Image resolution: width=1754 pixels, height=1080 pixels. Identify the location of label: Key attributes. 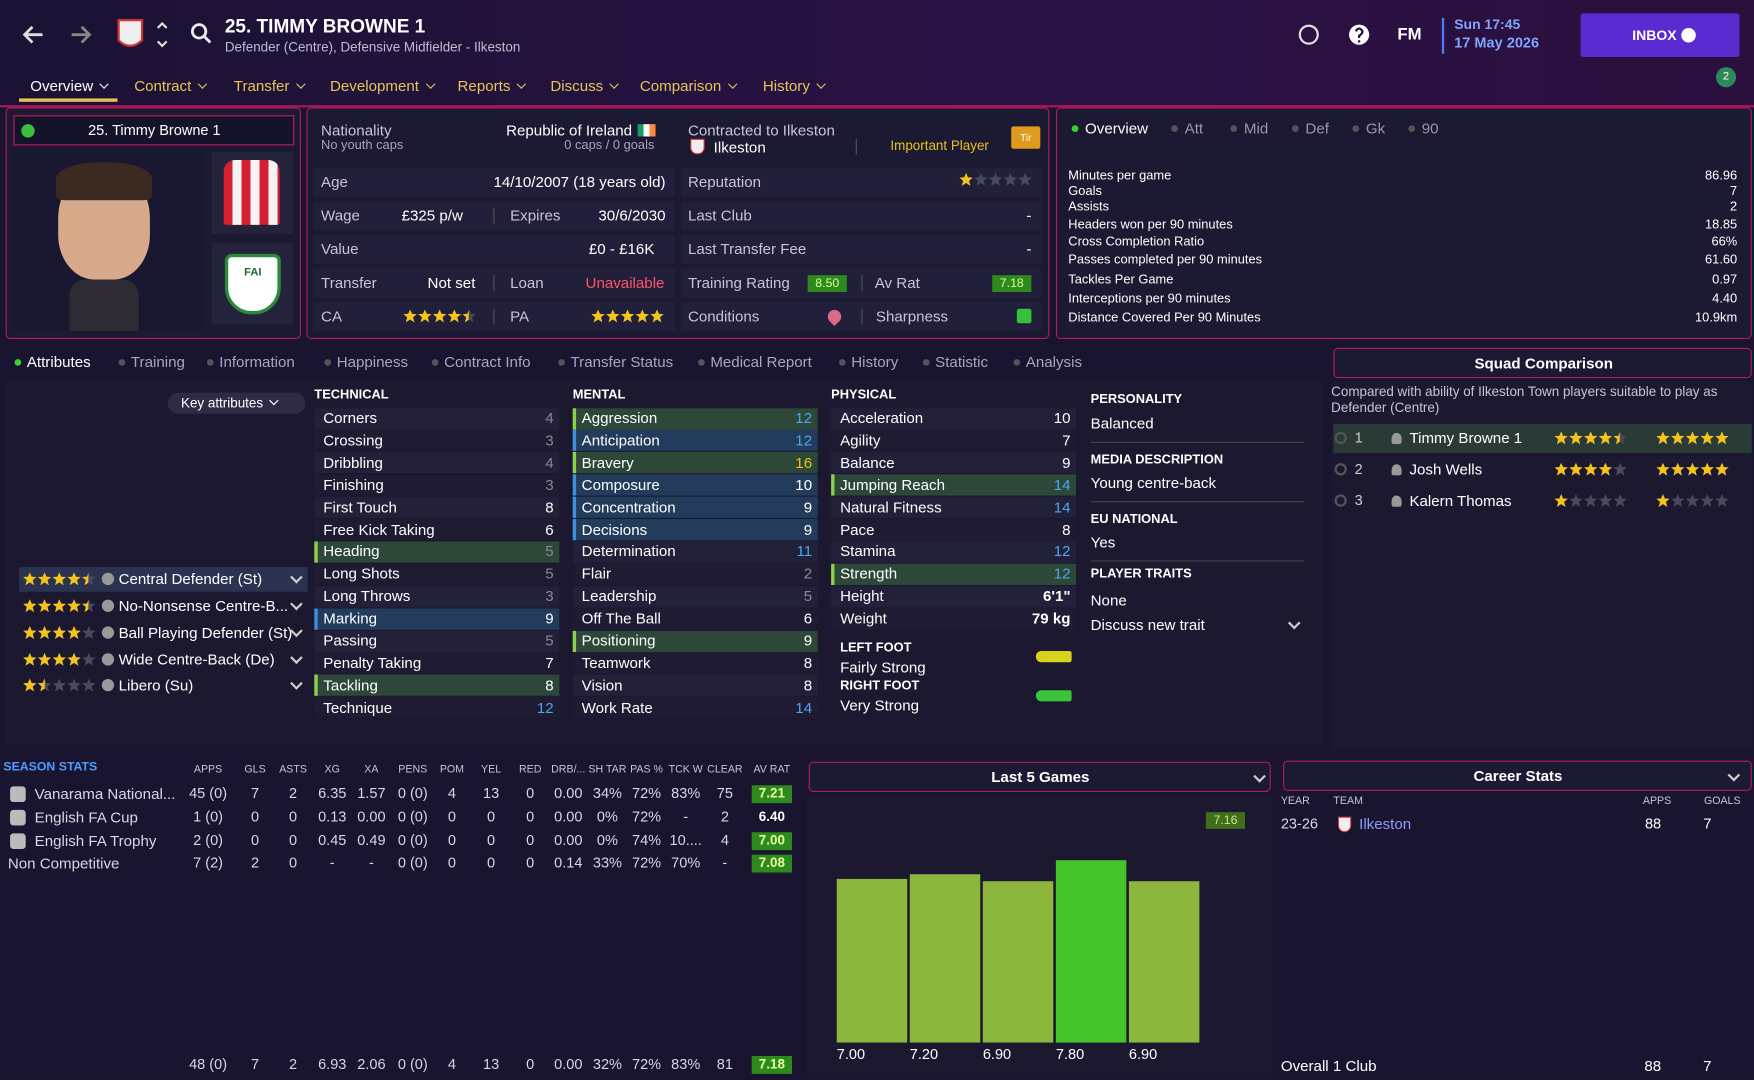
(229, 403).